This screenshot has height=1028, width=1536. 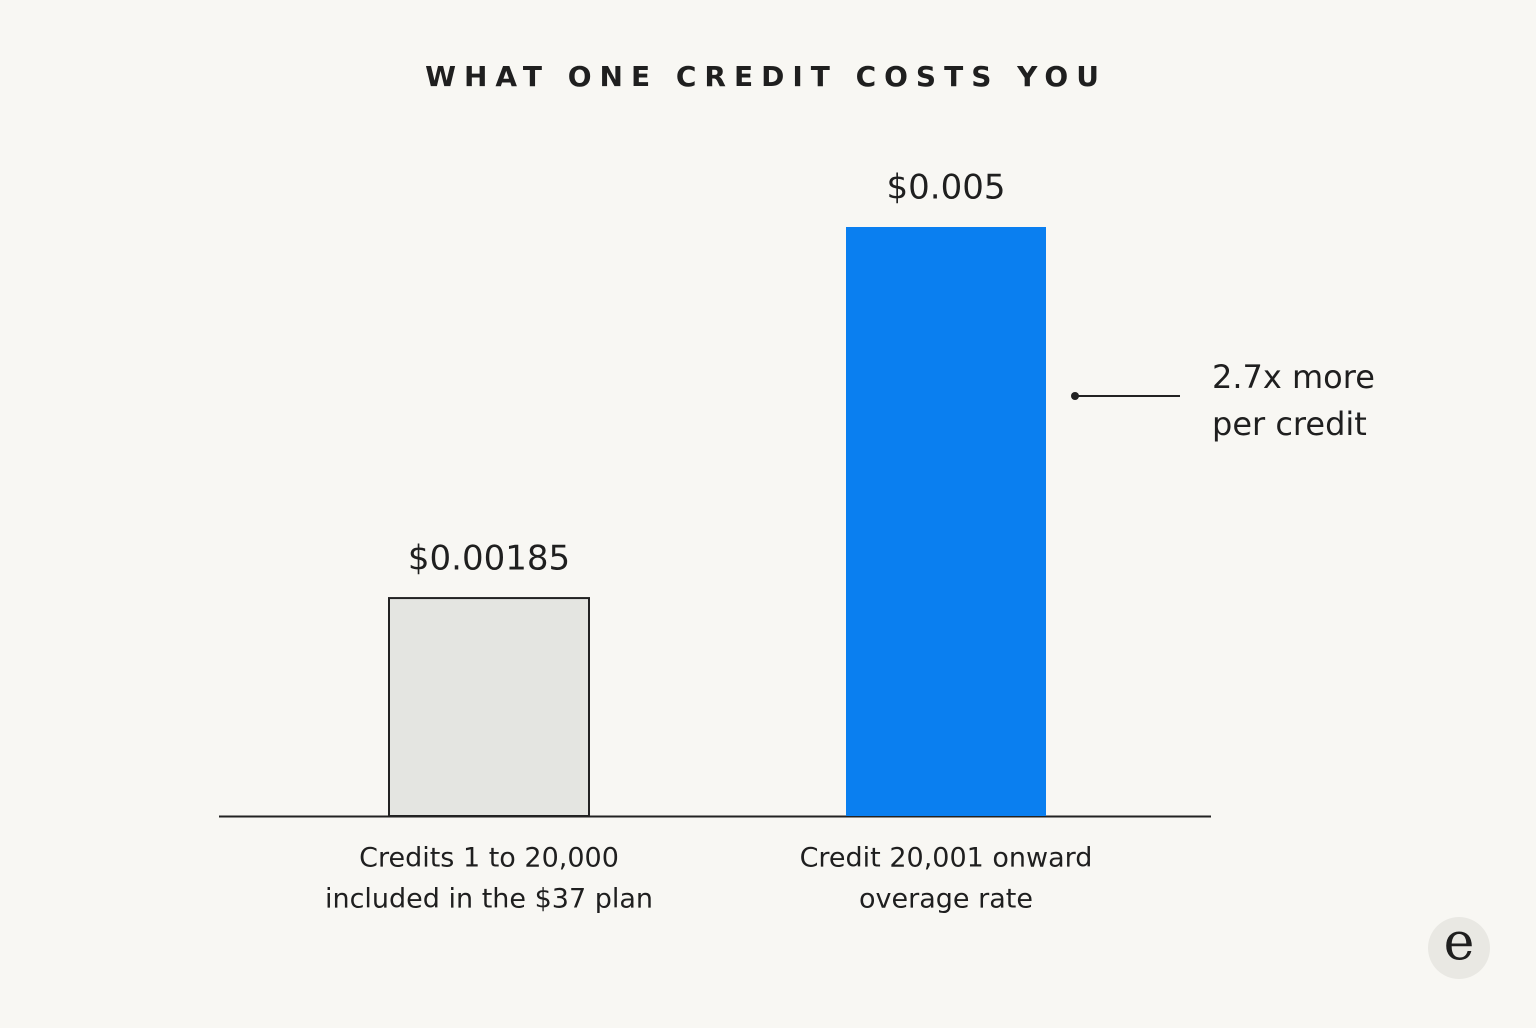 I want to click on annotation: 2.7x more, so click(x=1293, y=377).